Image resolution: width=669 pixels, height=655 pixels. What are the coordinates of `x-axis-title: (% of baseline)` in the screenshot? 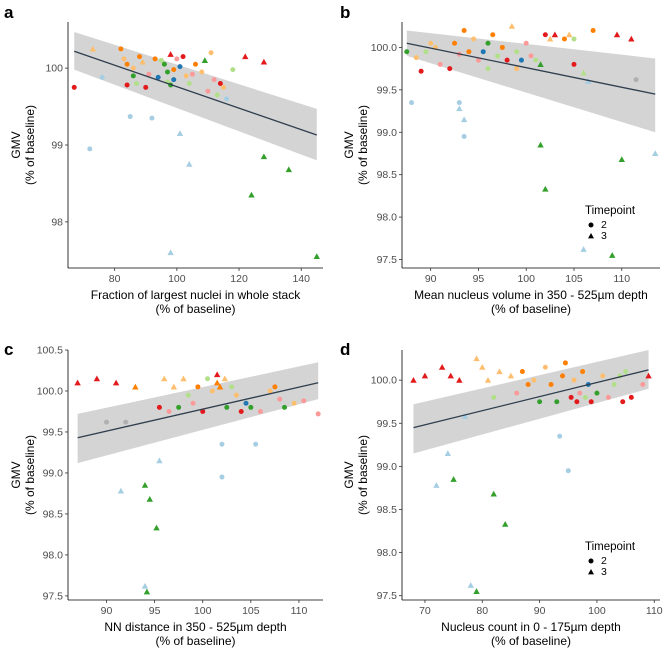 It's located at (195, 641).